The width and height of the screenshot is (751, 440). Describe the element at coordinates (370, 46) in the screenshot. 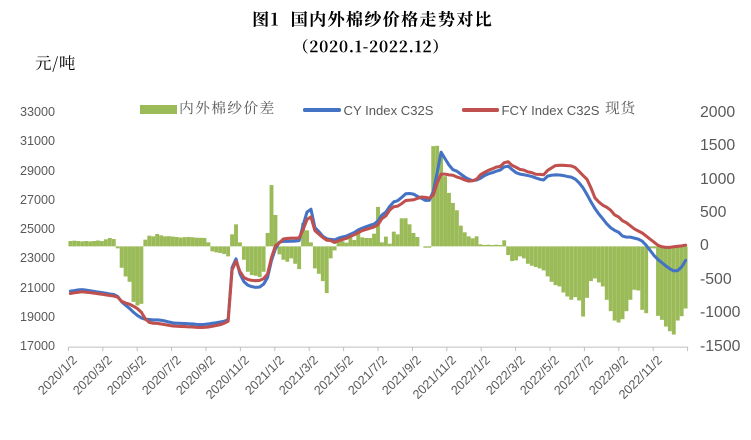

I see `chart-subtitle` at that location.